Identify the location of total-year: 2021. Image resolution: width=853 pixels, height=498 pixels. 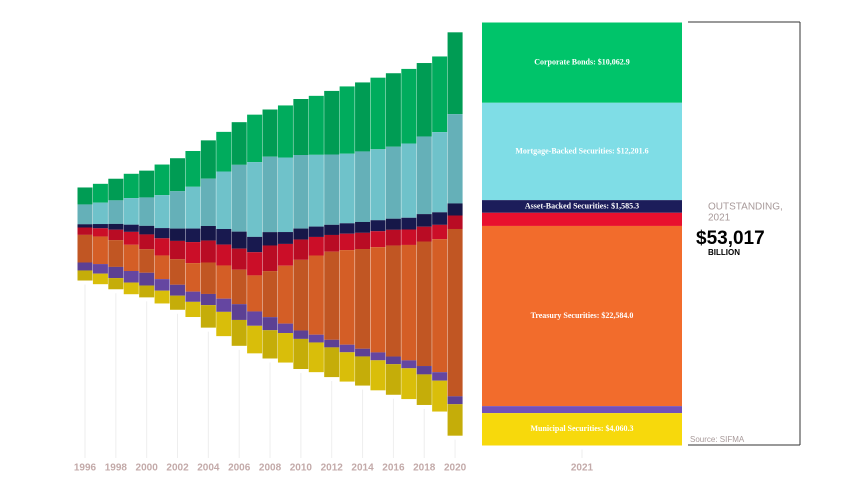
(719, 218).